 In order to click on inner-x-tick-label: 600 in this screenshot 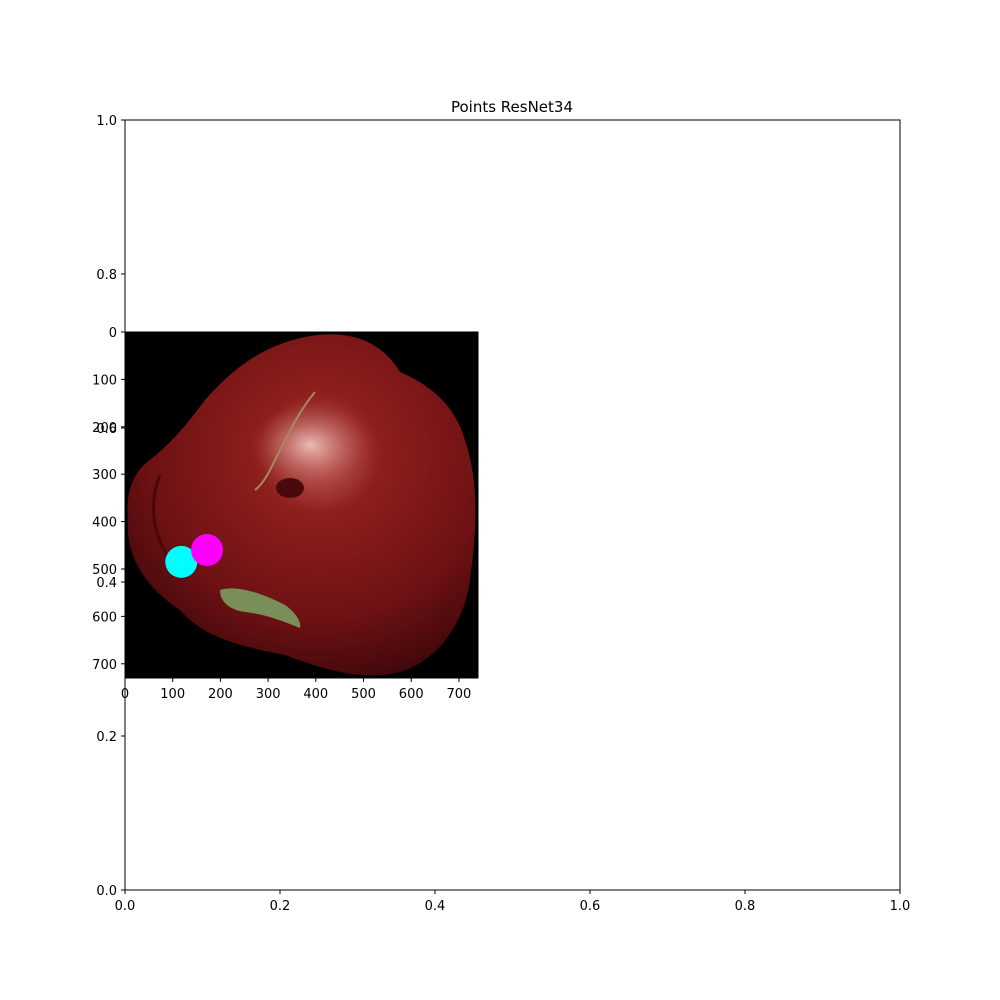, I will do `click(411, 694)`.